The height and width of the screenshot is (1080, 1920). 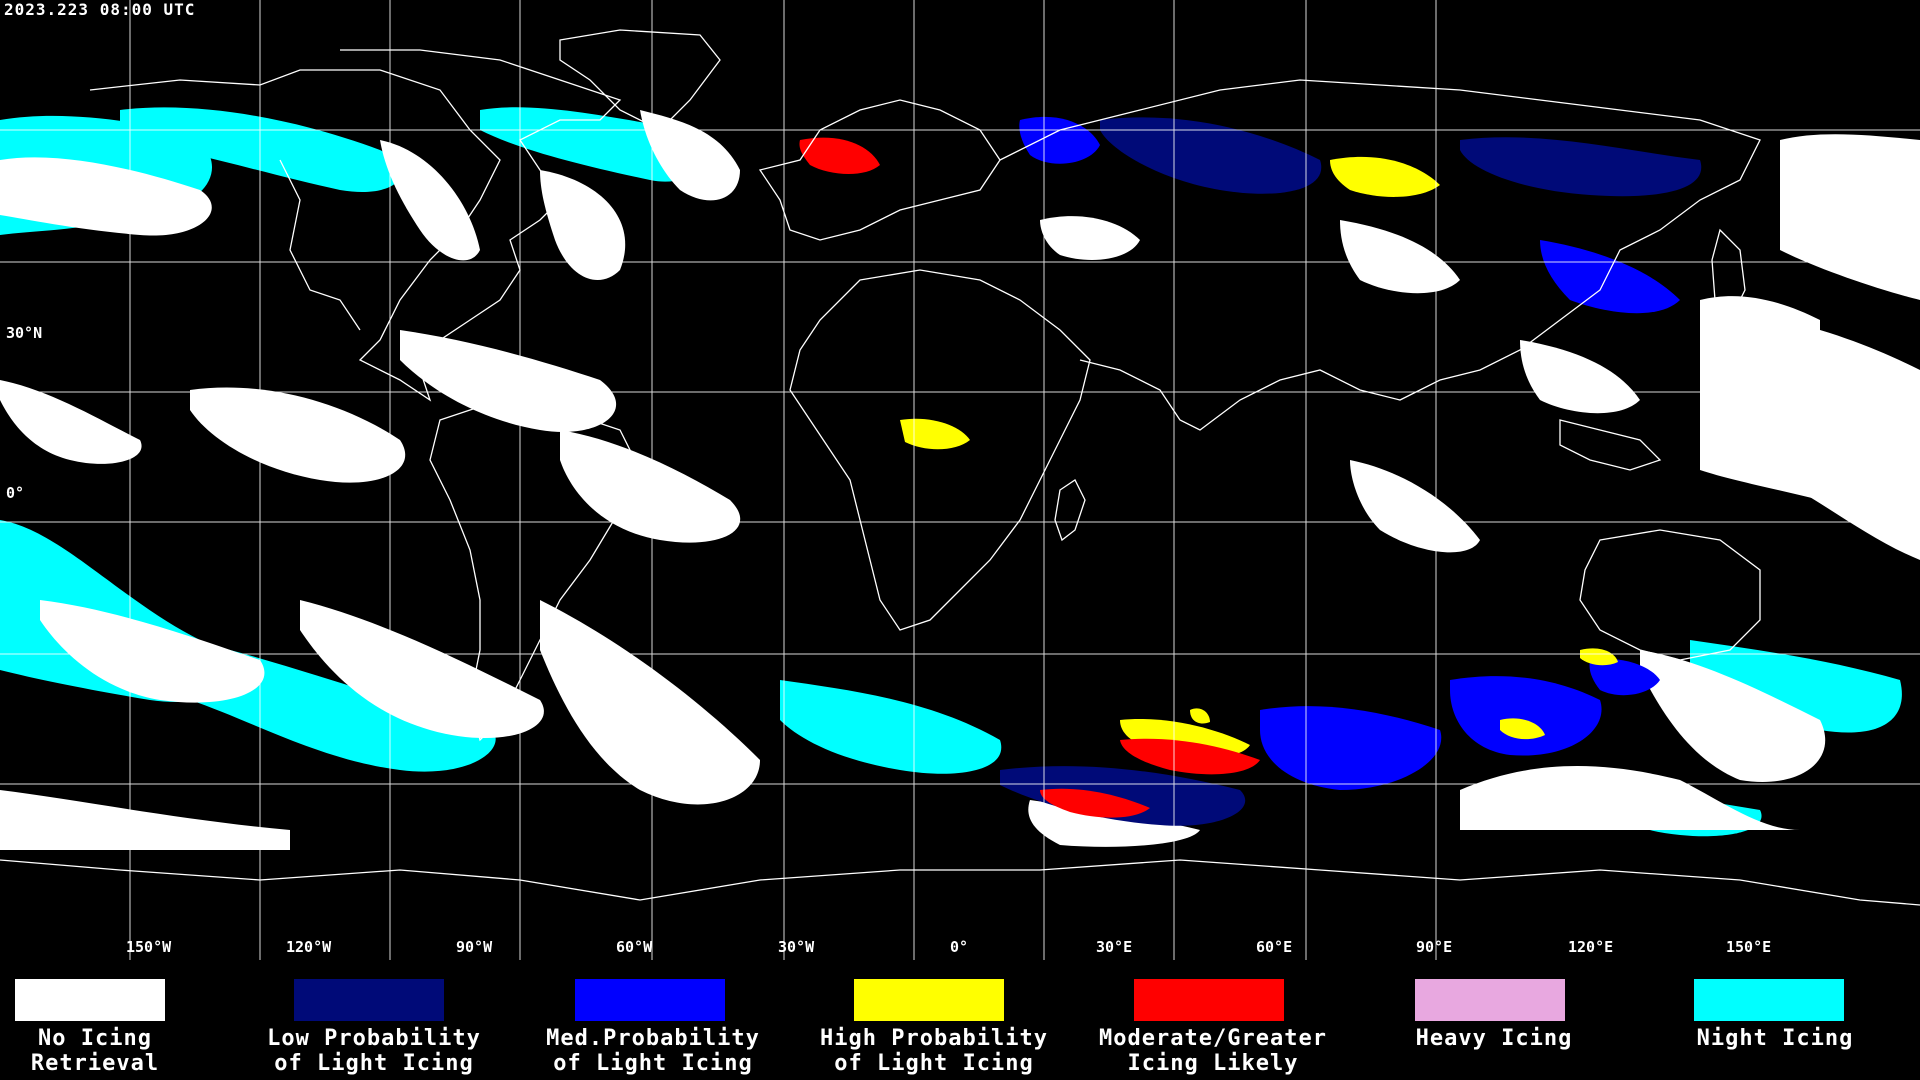 I want to click on legend-label-no-icing: No Icing Retrieval, so click(x=95, y=1051).